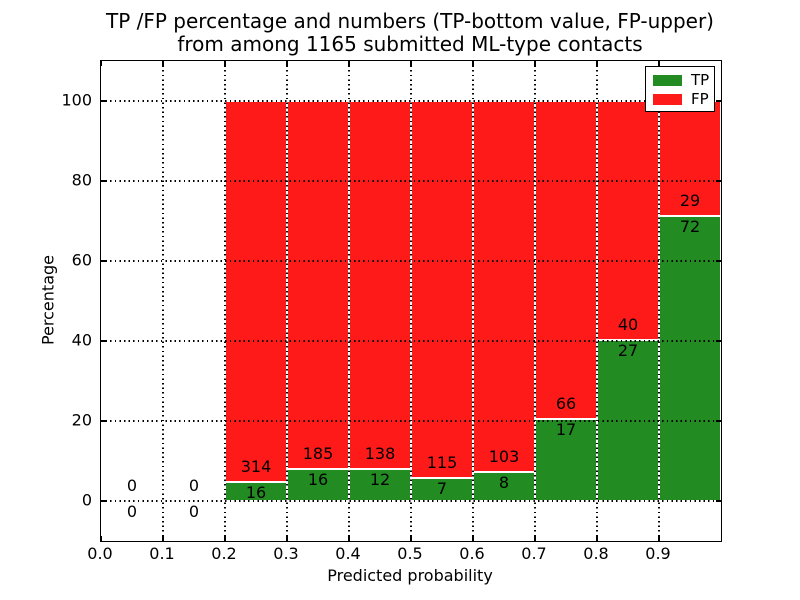 The width and height of the screenshot is (800, 600). I want to click on bar-count-tp: 27, so click(628, 350).